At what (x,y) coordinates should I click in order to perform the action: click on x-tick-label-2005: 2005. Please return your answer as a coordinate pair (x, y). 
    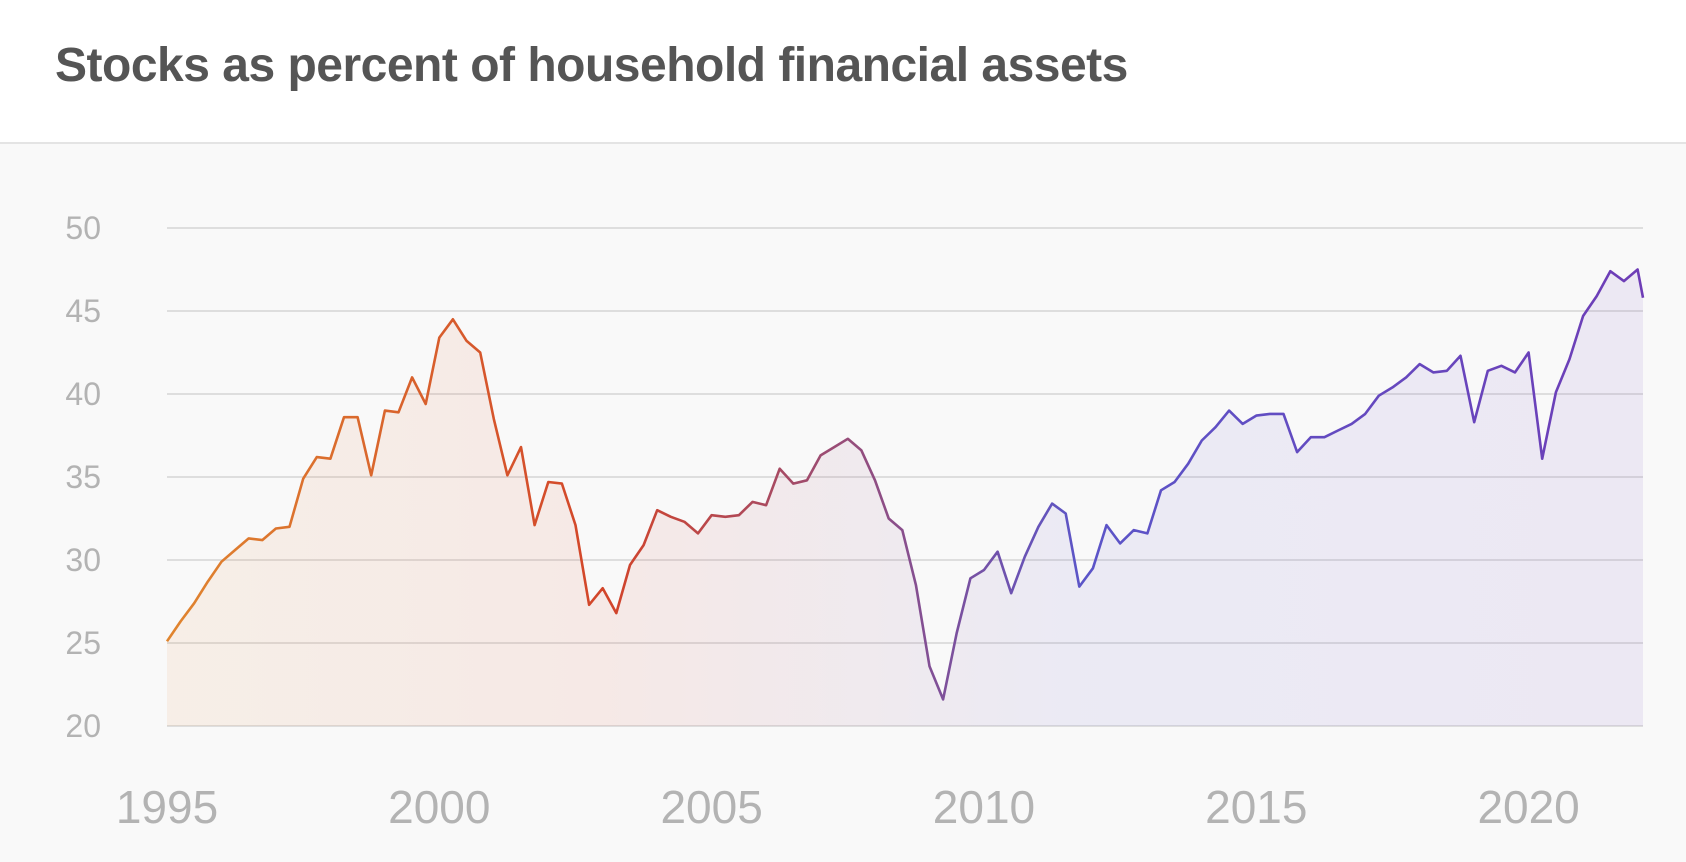
    Looking at the image, I should click on (711, 807).